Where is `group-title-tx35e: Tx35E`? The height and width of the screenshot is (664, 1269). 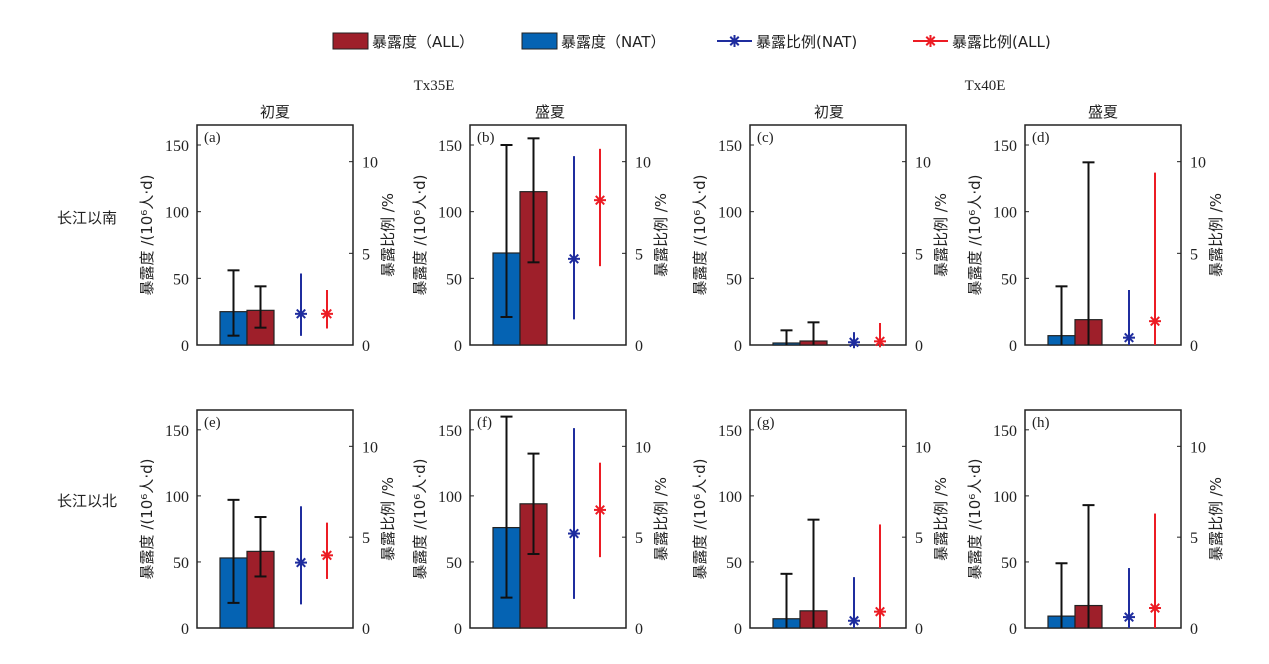
group-title-tx35e: Tx35E is located at coordinates (434, 86).